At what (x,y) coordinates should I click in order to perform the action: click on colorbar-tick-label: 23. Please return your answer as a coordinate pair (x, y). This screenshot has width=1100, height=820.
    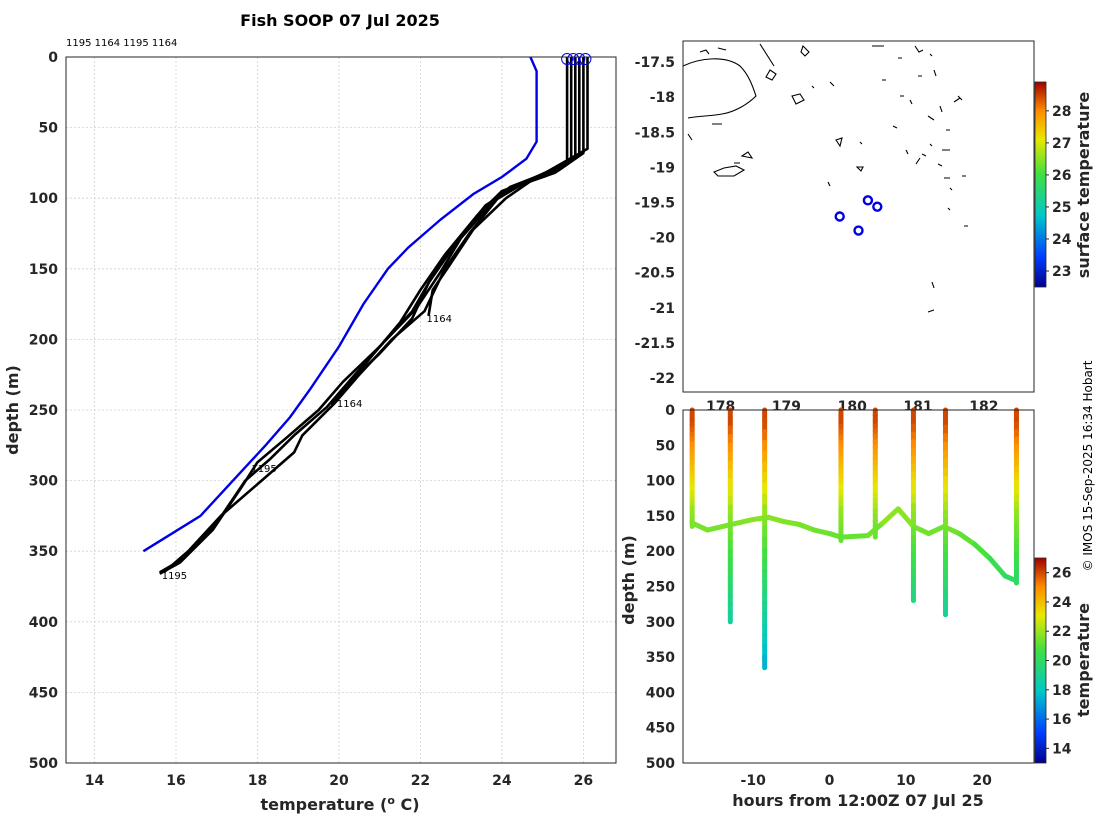
    Looking at the image, I should click on (1061, 272).